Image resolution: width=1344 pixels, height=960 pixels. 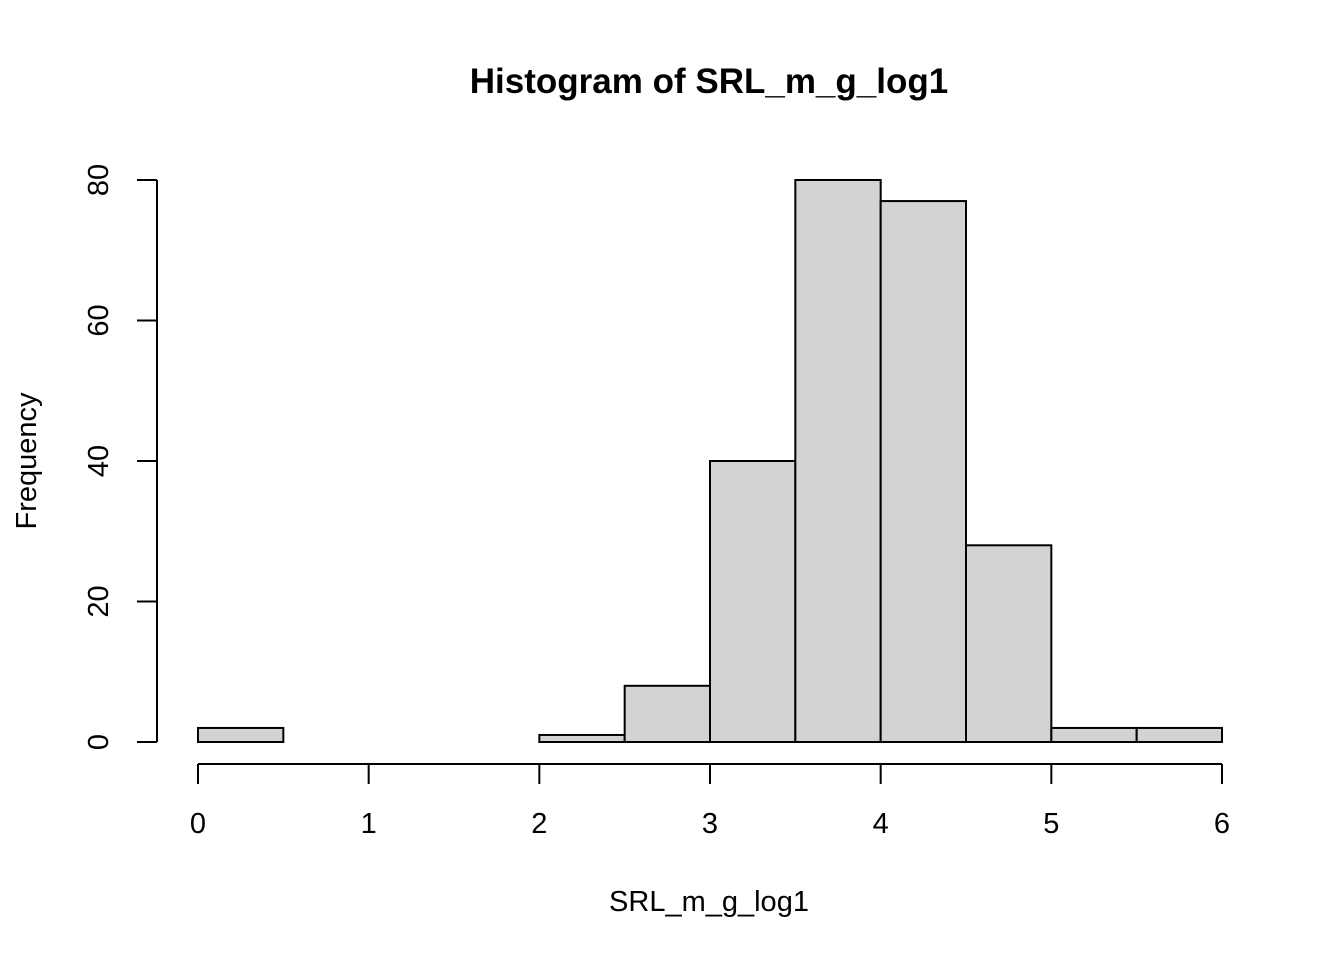 What do you see at coordinates (1222, 824) in the screenshot?
I see `x-tick-label: 6` at bounding box center [1222, 824].